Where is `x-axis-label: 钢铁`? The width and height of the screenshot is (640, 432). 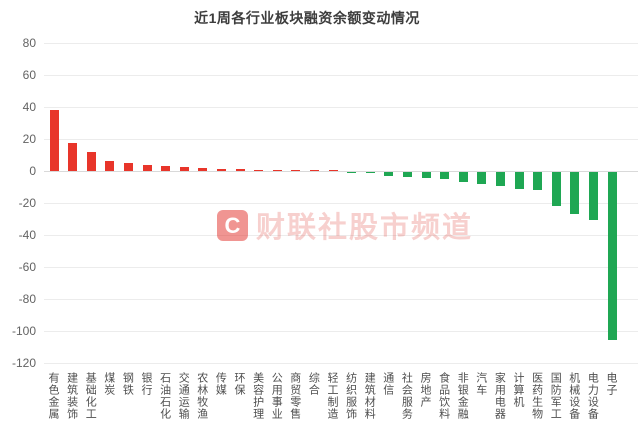 x-axis-label: 钢铁 is located at coordinates (127, 384).